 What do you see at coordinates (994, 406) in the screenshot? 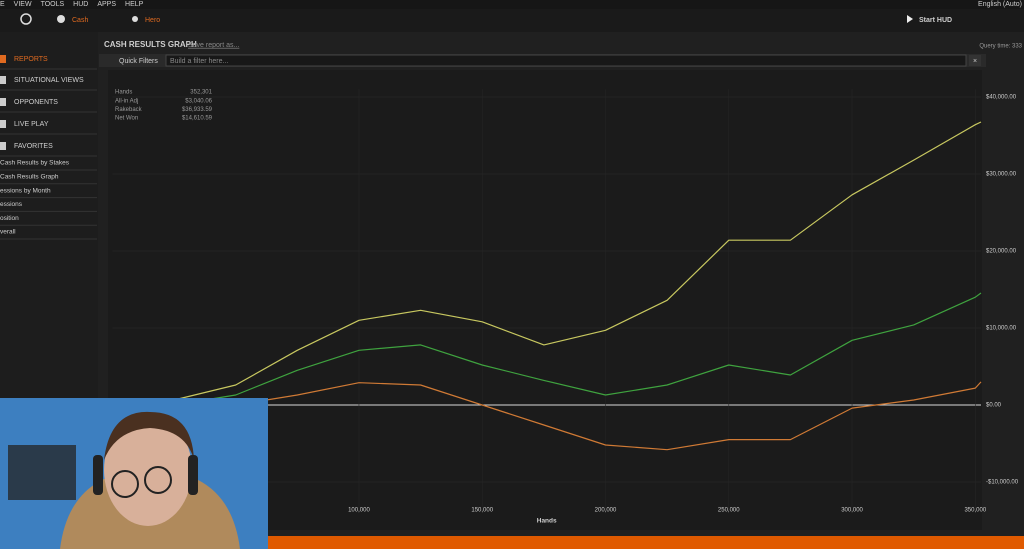
I see `y-tick-label: $0.00` at bounding box center [994, 406].